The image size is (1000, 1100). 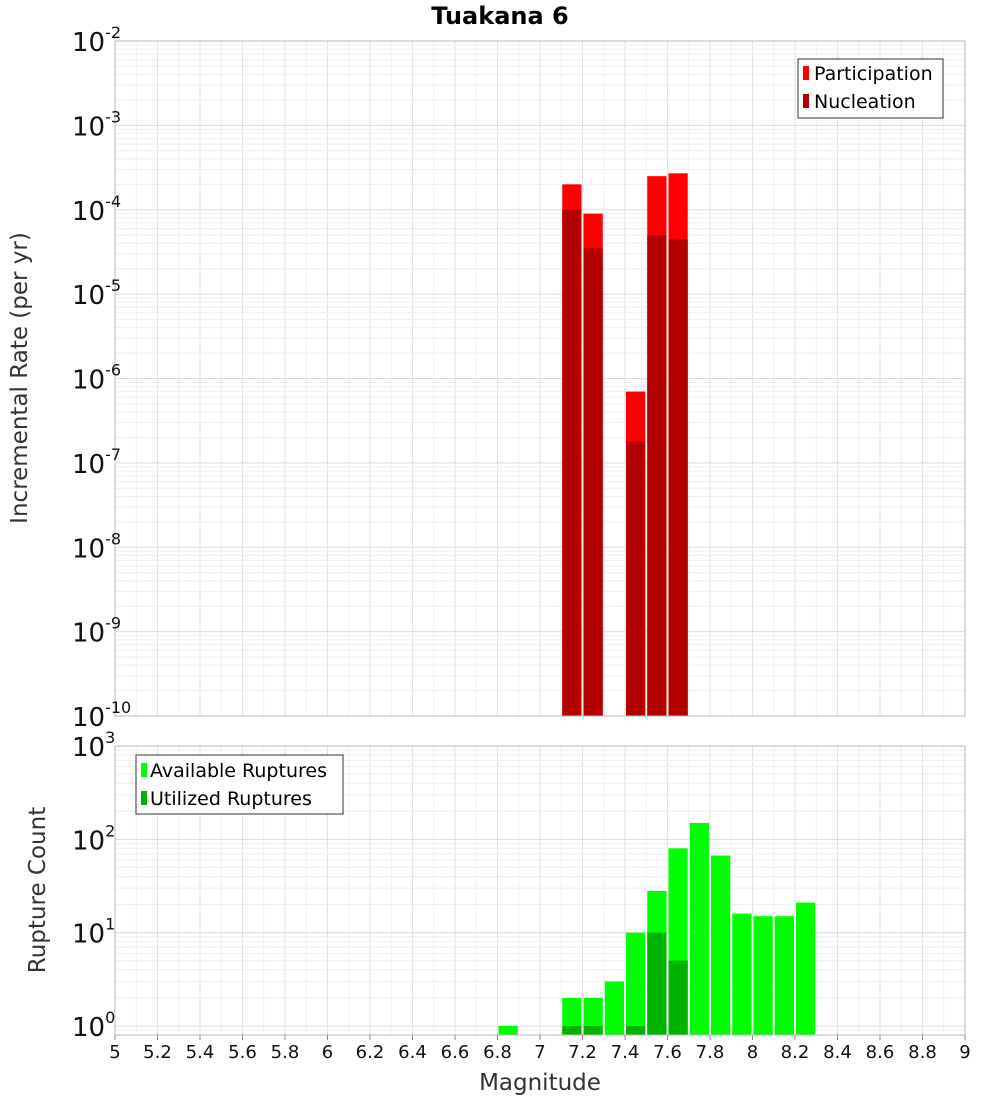 What do you see at coordinates (500, 16) in the screenshot?
I see `chart-title: Tuakana 6` at bounding box center [500, 16].